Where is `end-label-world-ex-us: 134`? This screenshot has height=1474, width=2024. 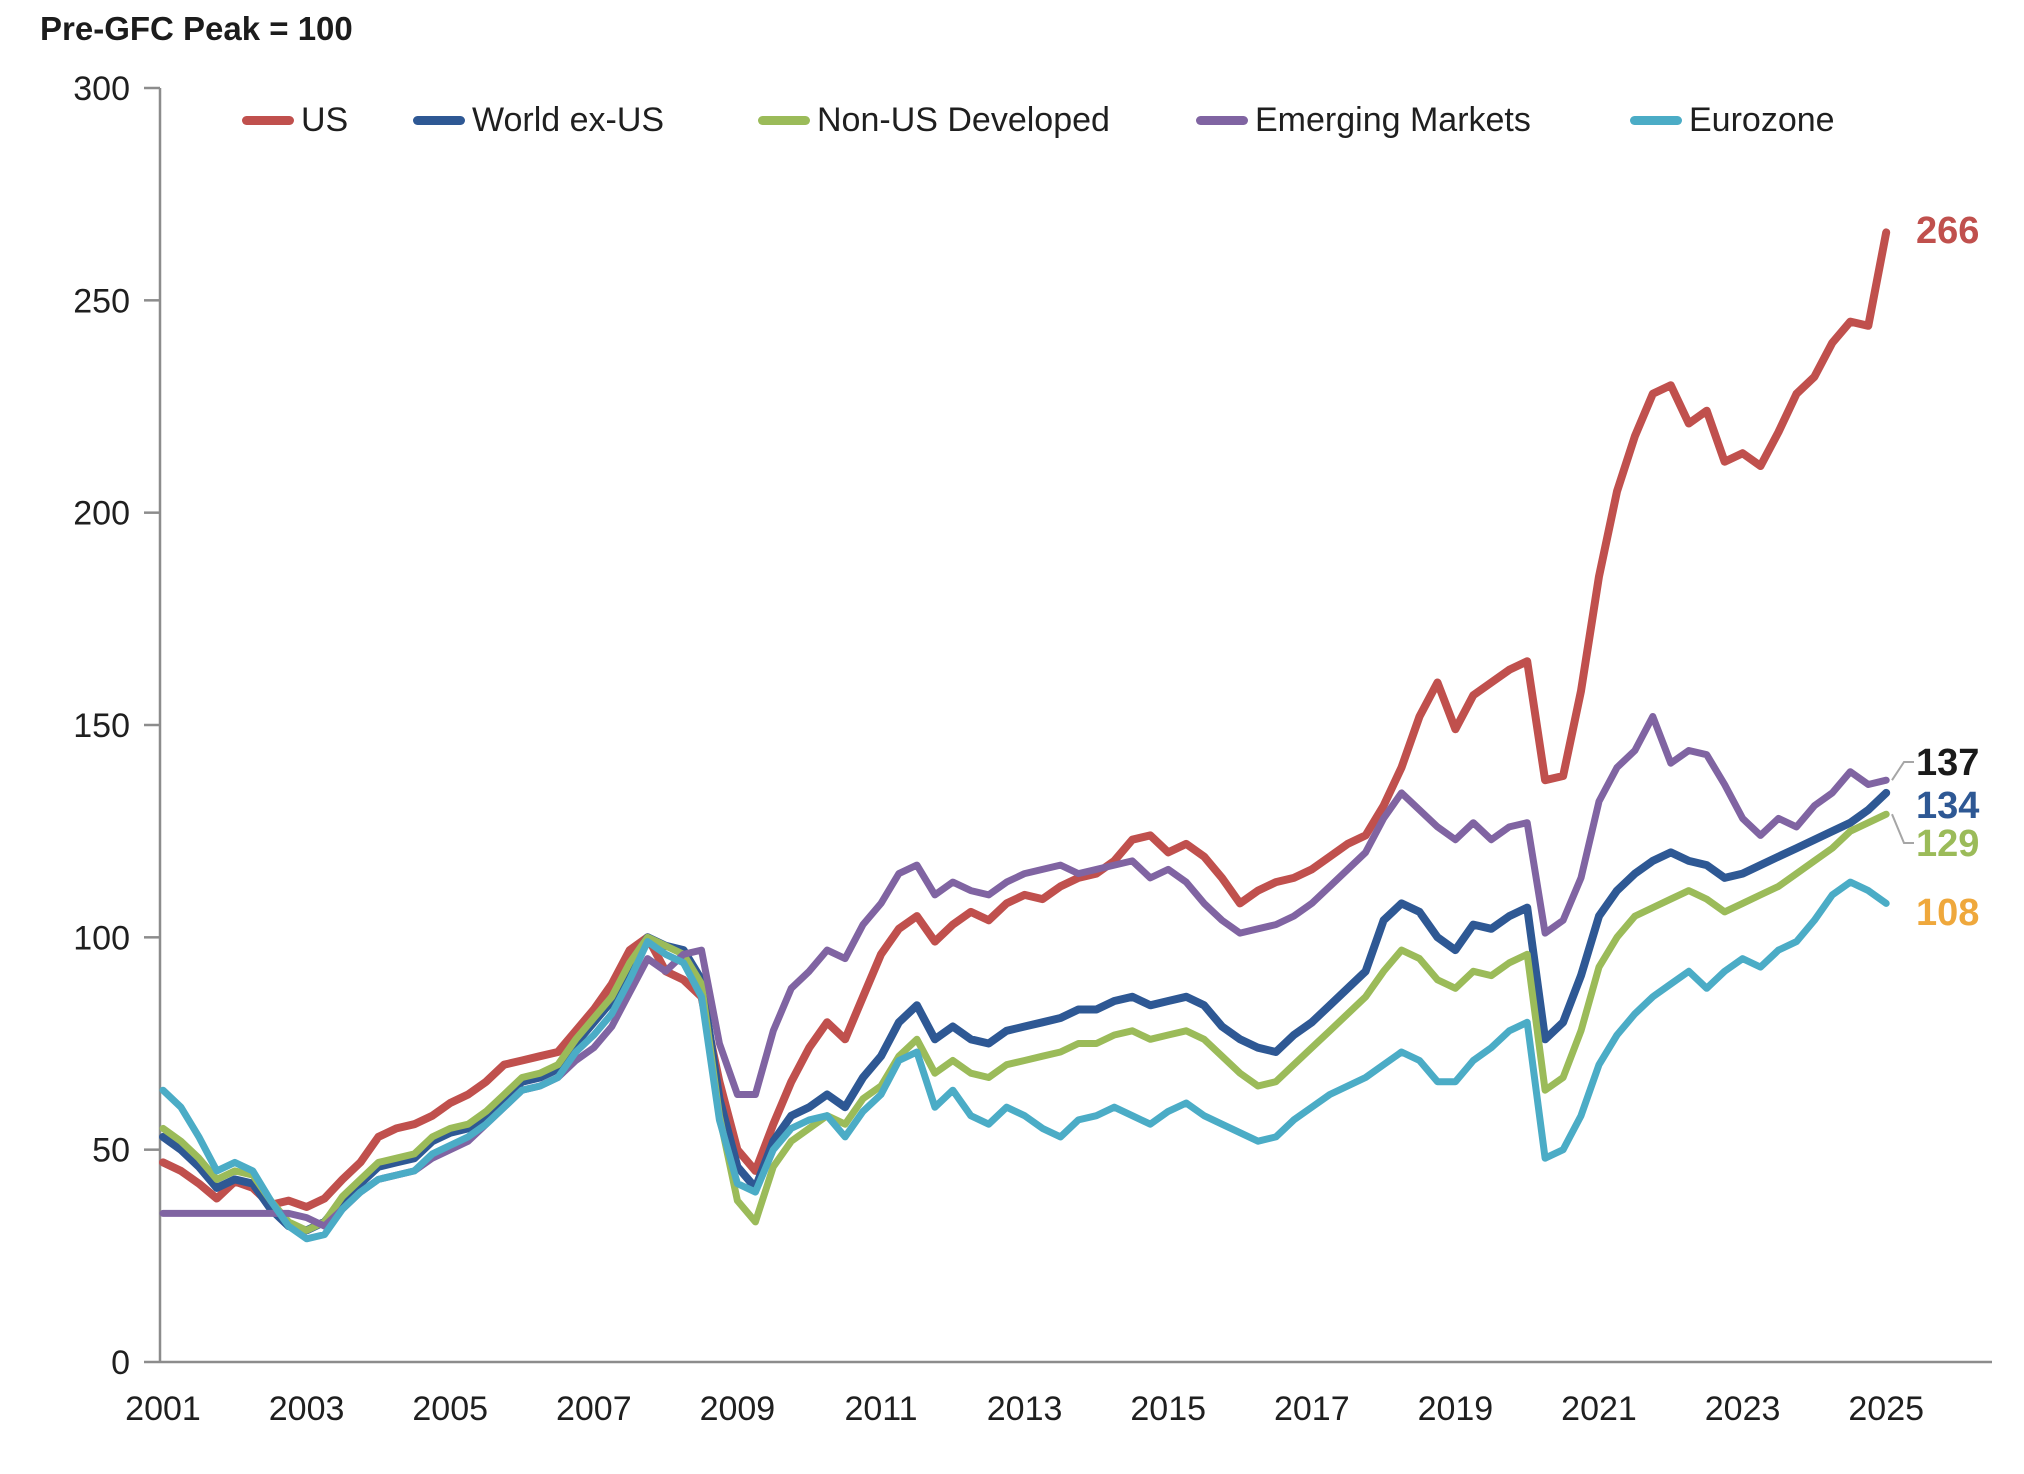 end-label-world-ex-us: 134 is located at coordinates (1947, 806).